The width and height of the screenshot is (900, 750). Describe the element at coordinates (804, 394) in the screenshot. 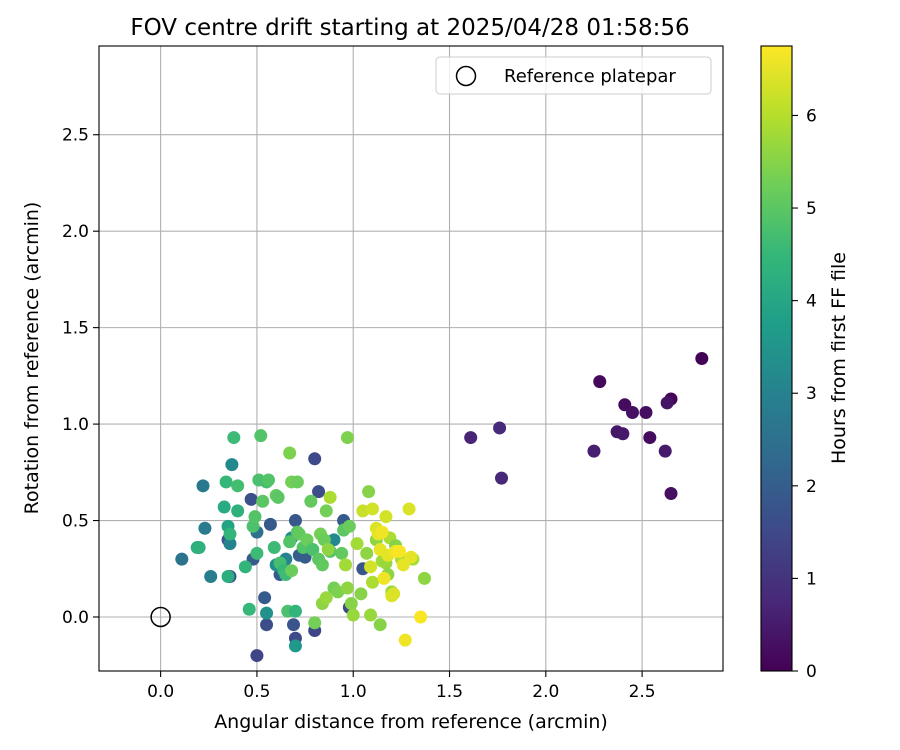

I see `colorbar-ticks: 0 1 2 3 4 5 6` at that location.